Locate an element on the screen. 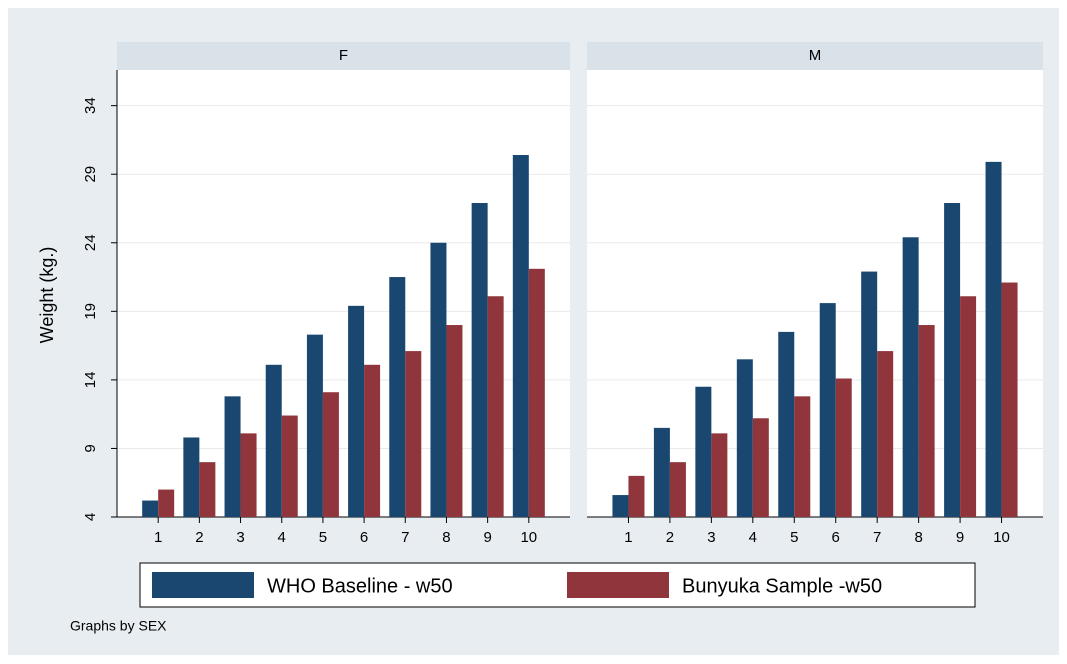  legend-label: Bunyuka Sample -w50 is located at coordinates (782, 586).